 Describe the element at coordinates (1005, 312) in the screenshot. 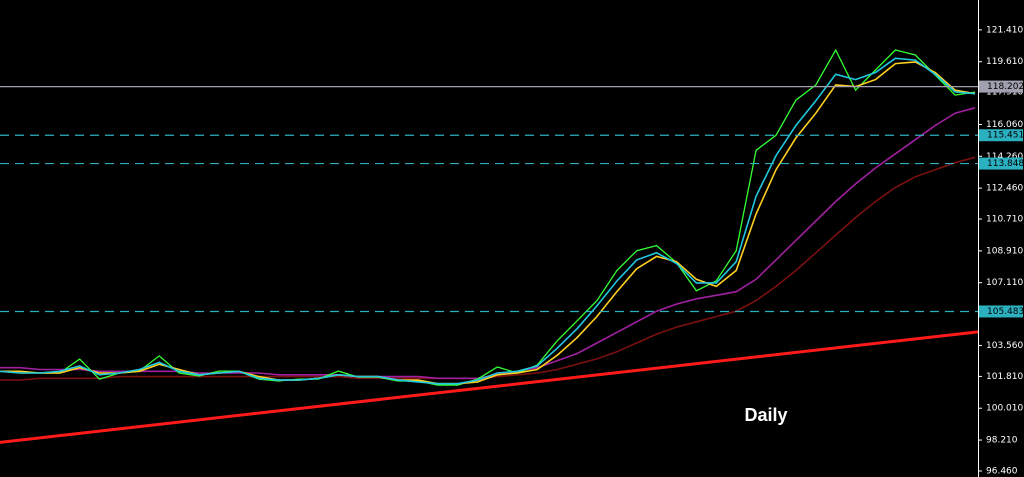

I see `level-label: 105.483` at that location.